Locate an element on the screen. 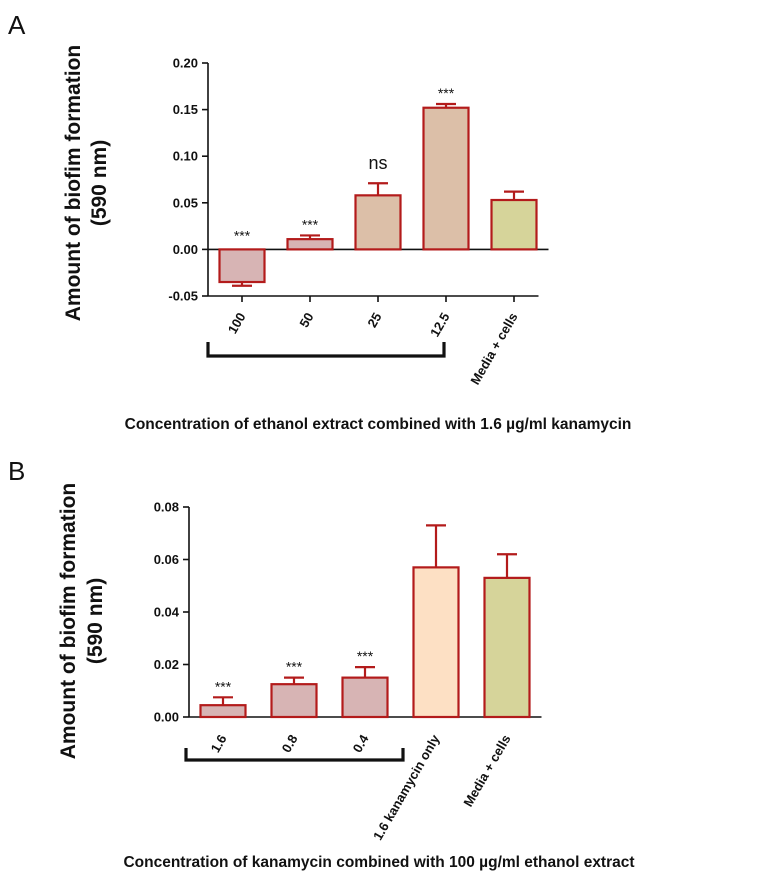 Image resolution: width=761 pixels, height=873 pixels. y-tick-label: -0.05 is located at coordinates (183, 296).